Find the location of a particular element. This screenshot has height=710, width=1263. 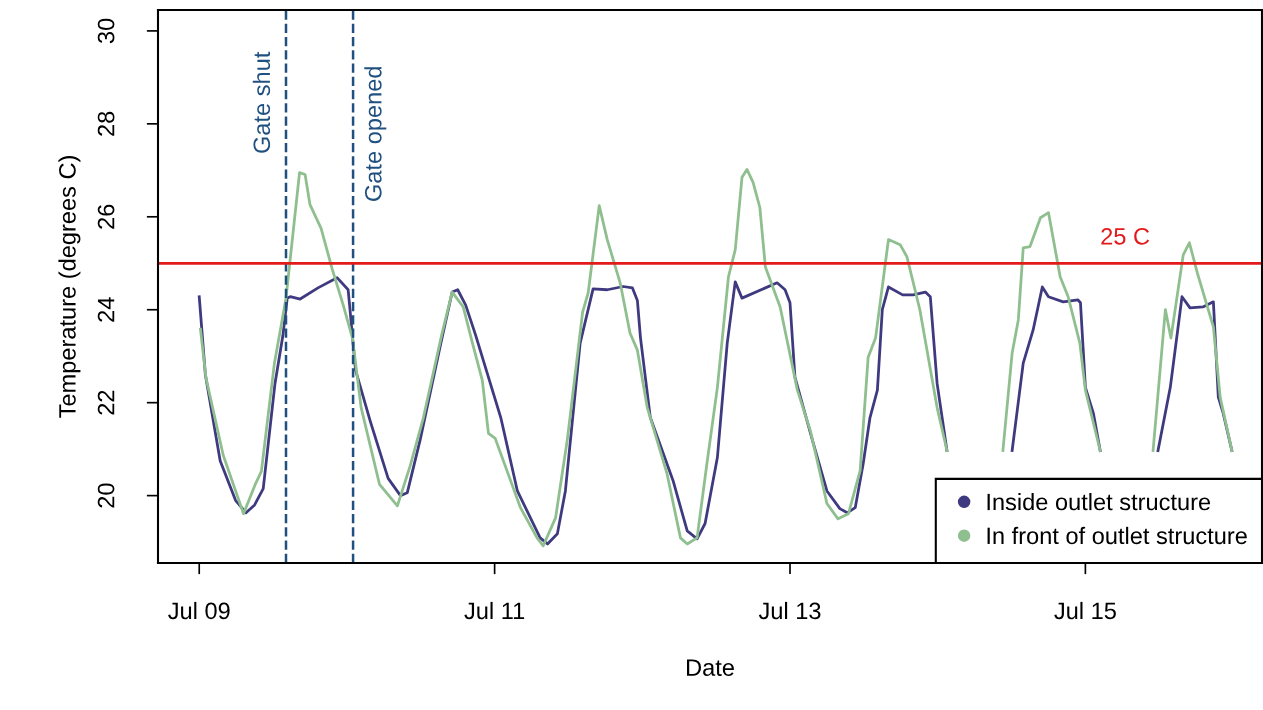

y-tick-label: 20 is located at coordinates (106, 495).